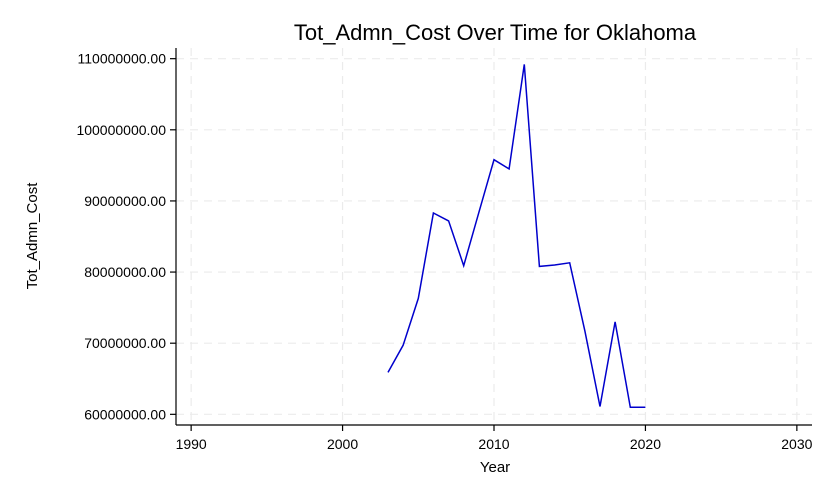 This screenshot has height=498, width=831. What do you see at coordinates (796, 444) in the screenshot?
I see `x-tick-label: 2030` at bounding box center [796, 444].